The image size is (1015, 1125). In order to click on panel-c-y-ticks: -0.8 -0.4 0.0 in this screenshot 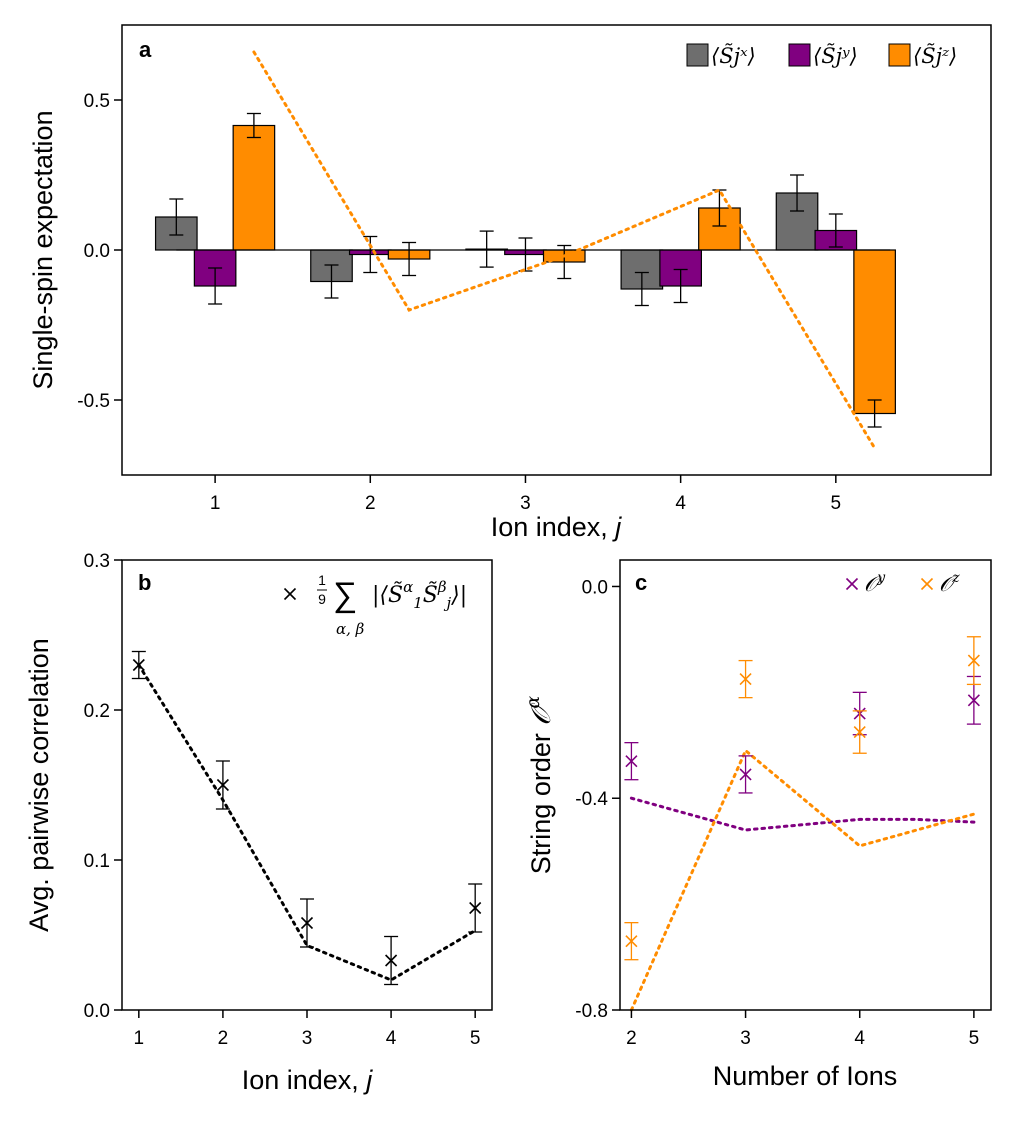, I will do `click(597, 799)`.